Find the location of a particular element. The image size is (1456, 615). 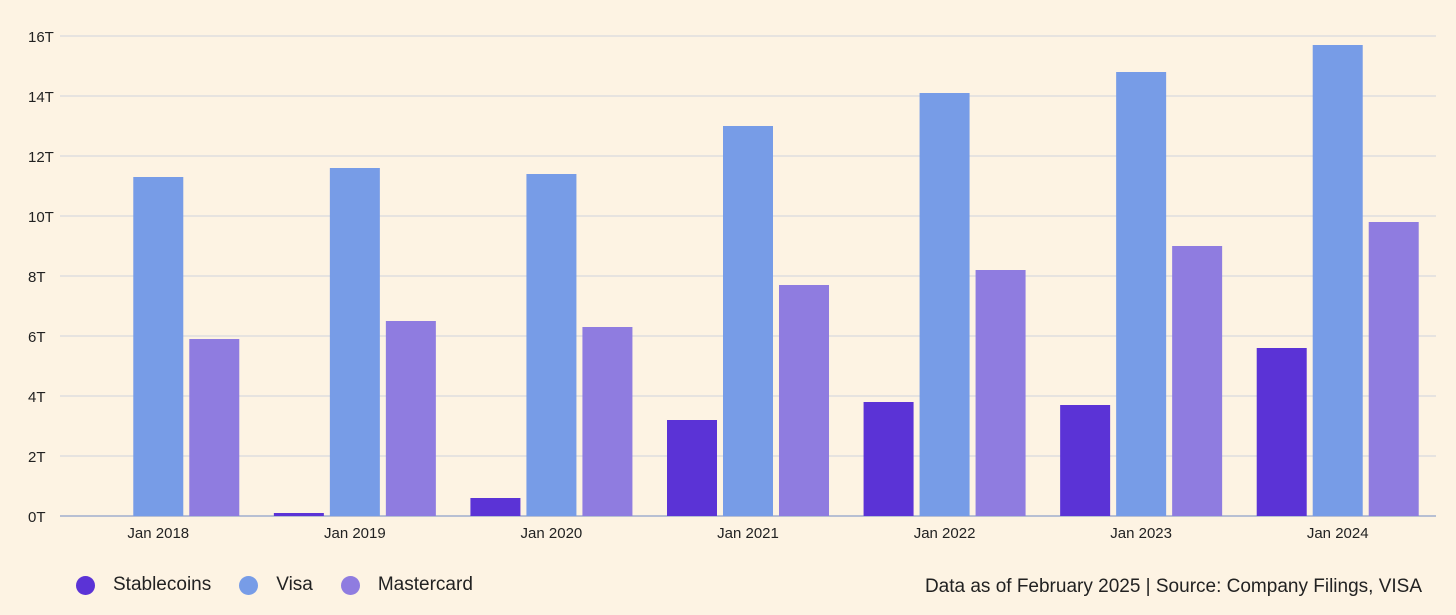

y-tick-label: 14T is located at coordinates (41, 97).